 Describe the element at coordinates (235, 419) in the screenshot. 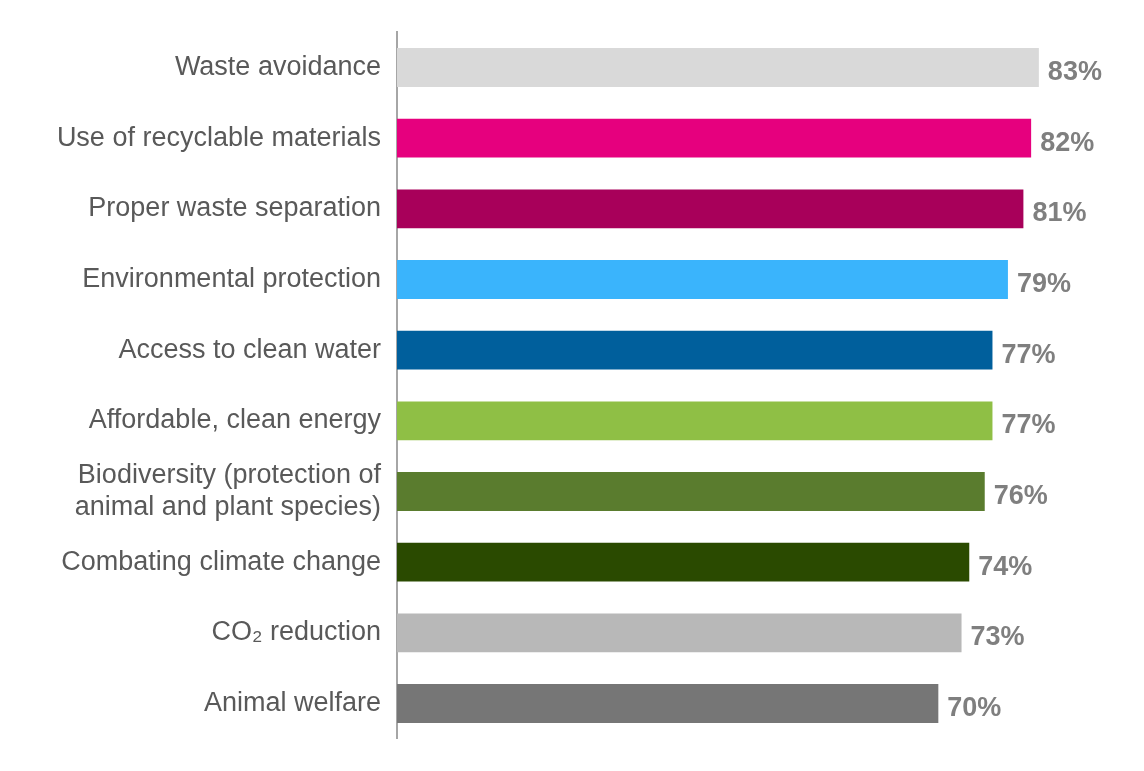

I see `y-tick-label: Affordable, clean energy` at that location.